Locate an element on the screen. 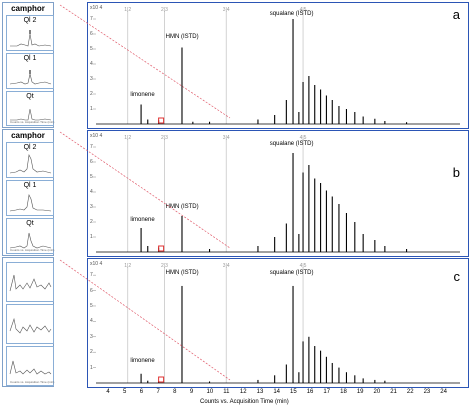 Image resolution: width=474 pixels, height=409 pixels. y-unit-a: x10 4 is located at coordinates (96, 8).